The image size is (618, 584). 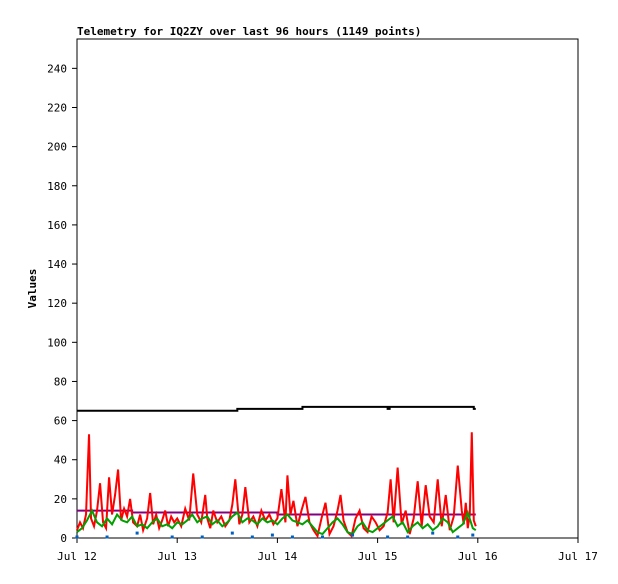 What do you see at coordinates (278, 556) in the screenshot?
I see `x-tick-label: Jul 14` at bounding box center [278, 556].